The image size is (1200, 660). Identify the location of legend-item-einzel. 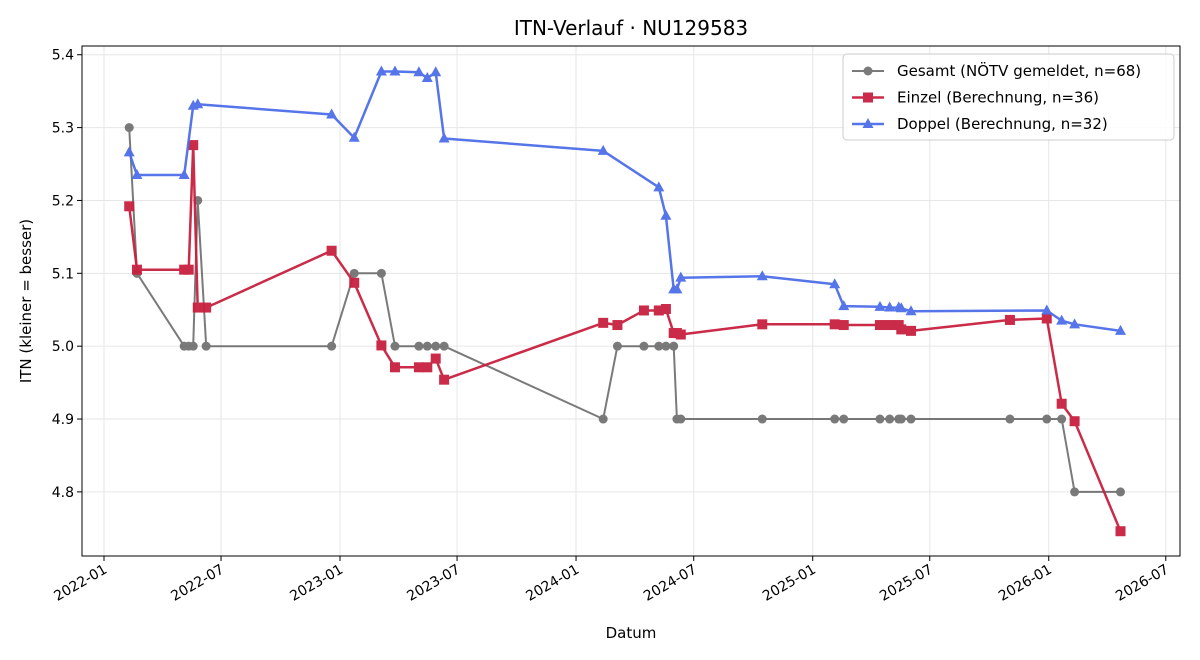
(868, 97).